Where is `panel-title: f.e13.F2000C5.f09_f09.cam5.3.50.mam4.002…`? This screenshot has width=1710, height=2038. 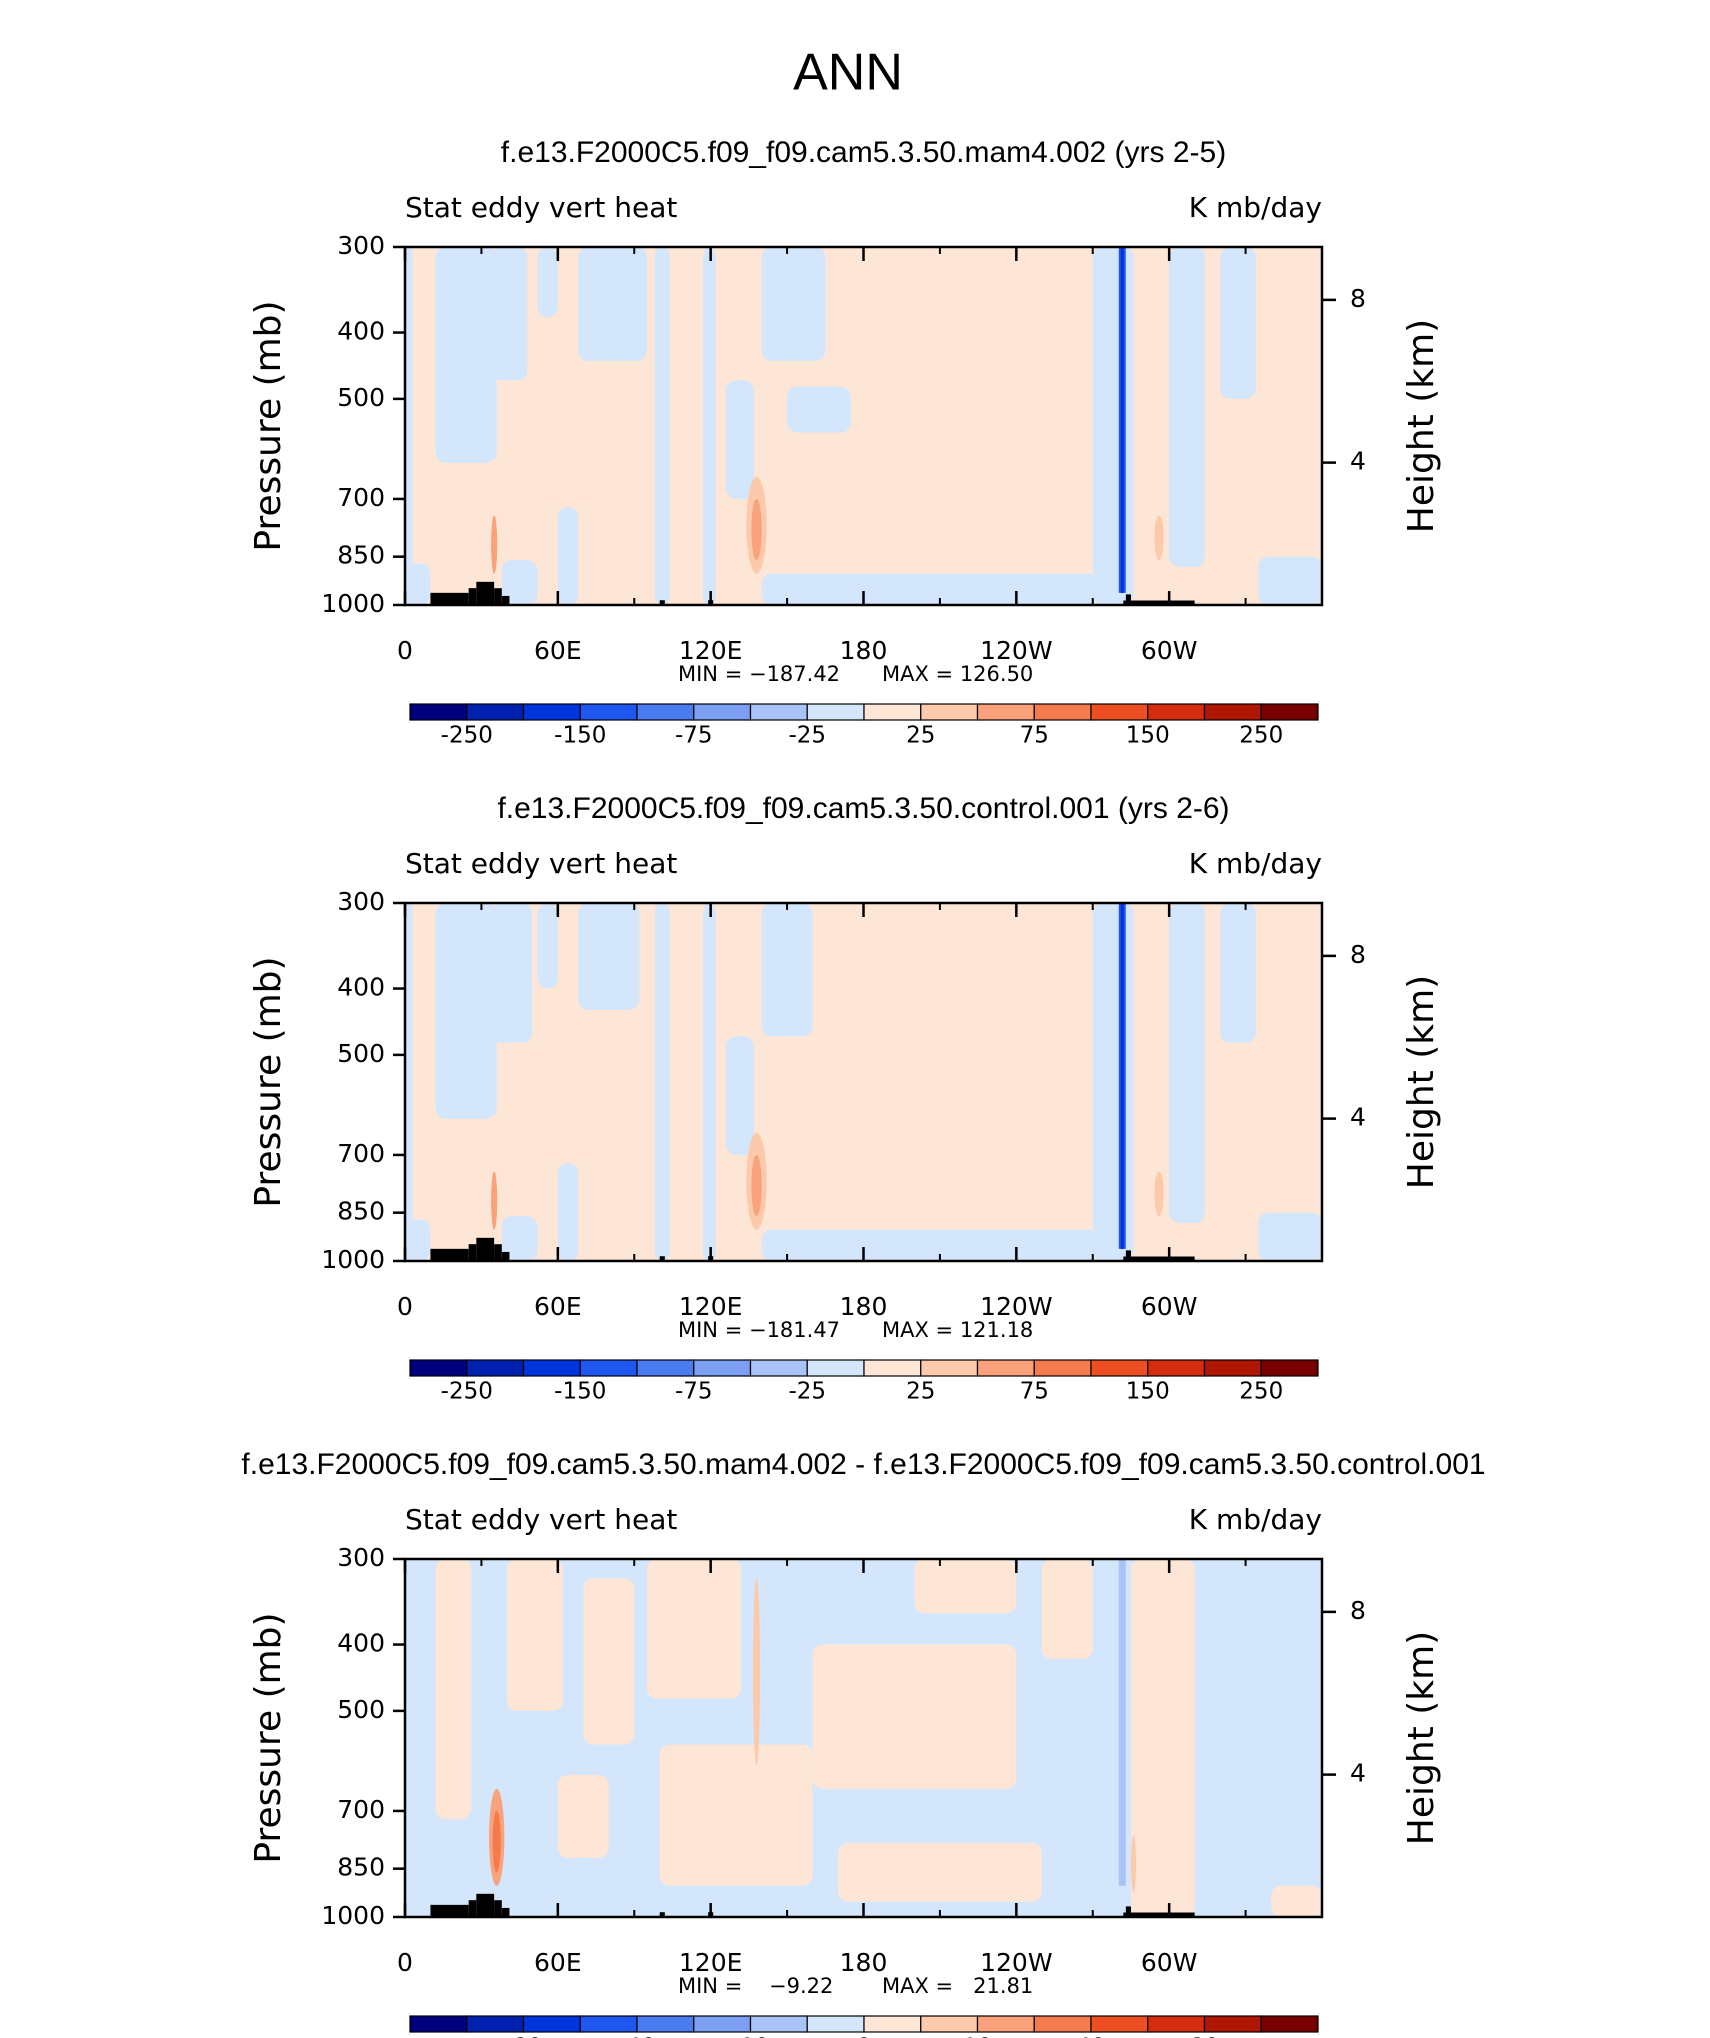 panel-title: f.e13.F2000C5.f09_f09.cam5.3.50.mam4.002… is located at coordinates (863, 152).